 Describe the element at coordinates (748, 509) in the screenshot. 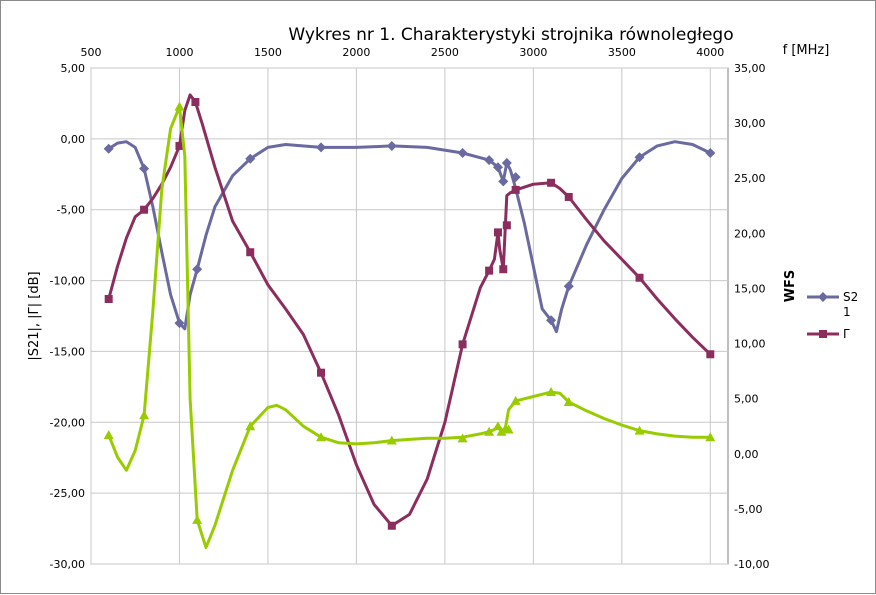

I see `y2-tick-label: -5,00` at that location.